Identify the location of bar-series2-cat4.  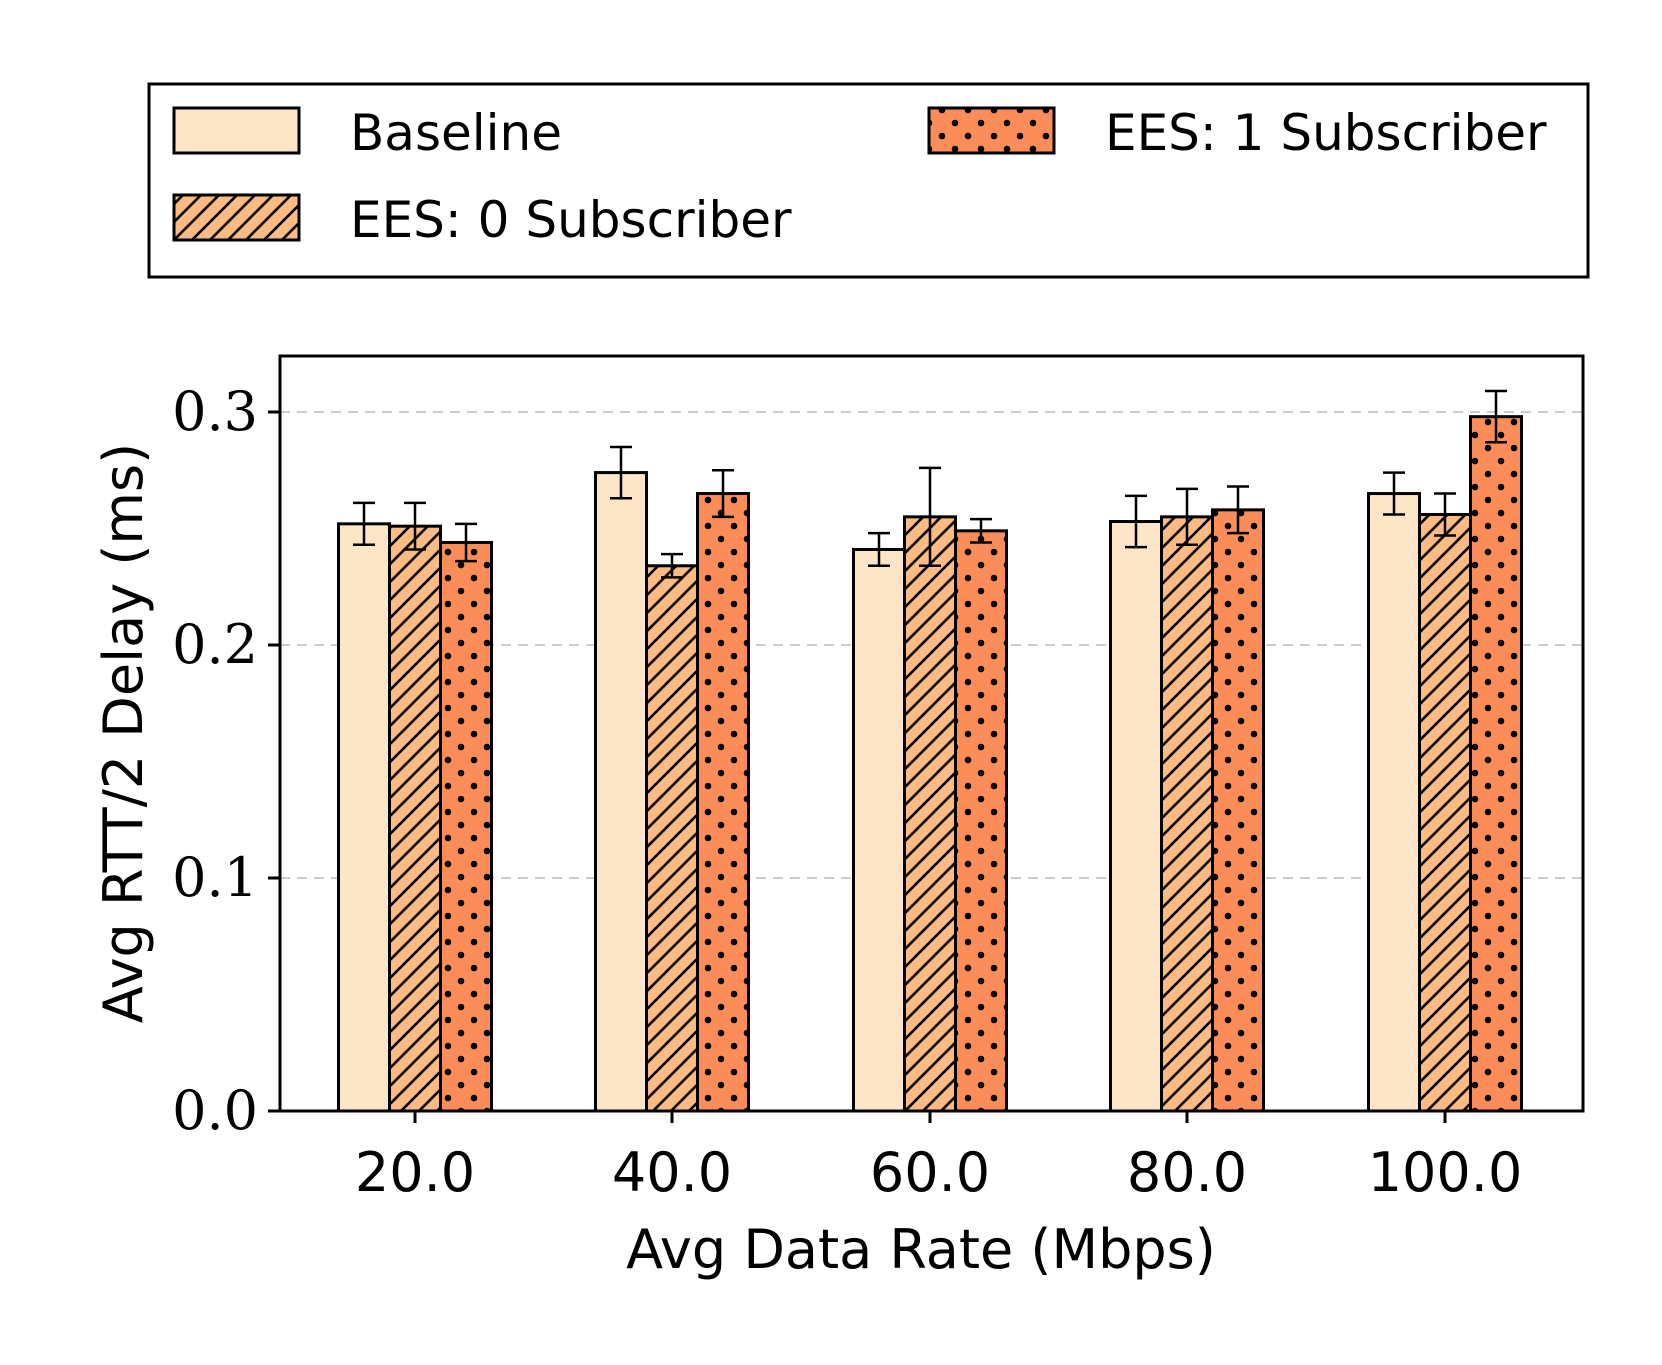
(1496, 764).